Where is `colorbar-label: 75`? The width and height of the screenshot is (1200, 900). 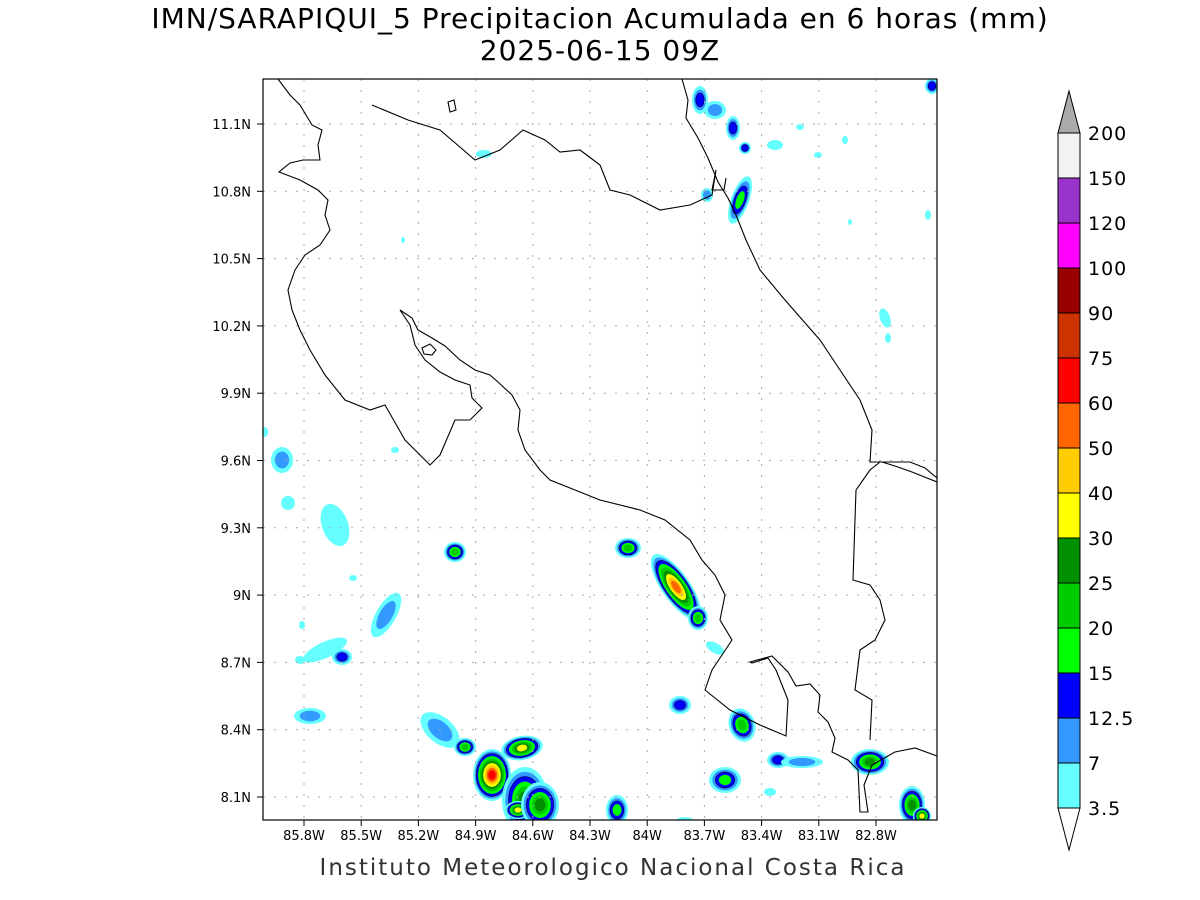 colorbar-label: 75 is located at coordinates (1101, 359).